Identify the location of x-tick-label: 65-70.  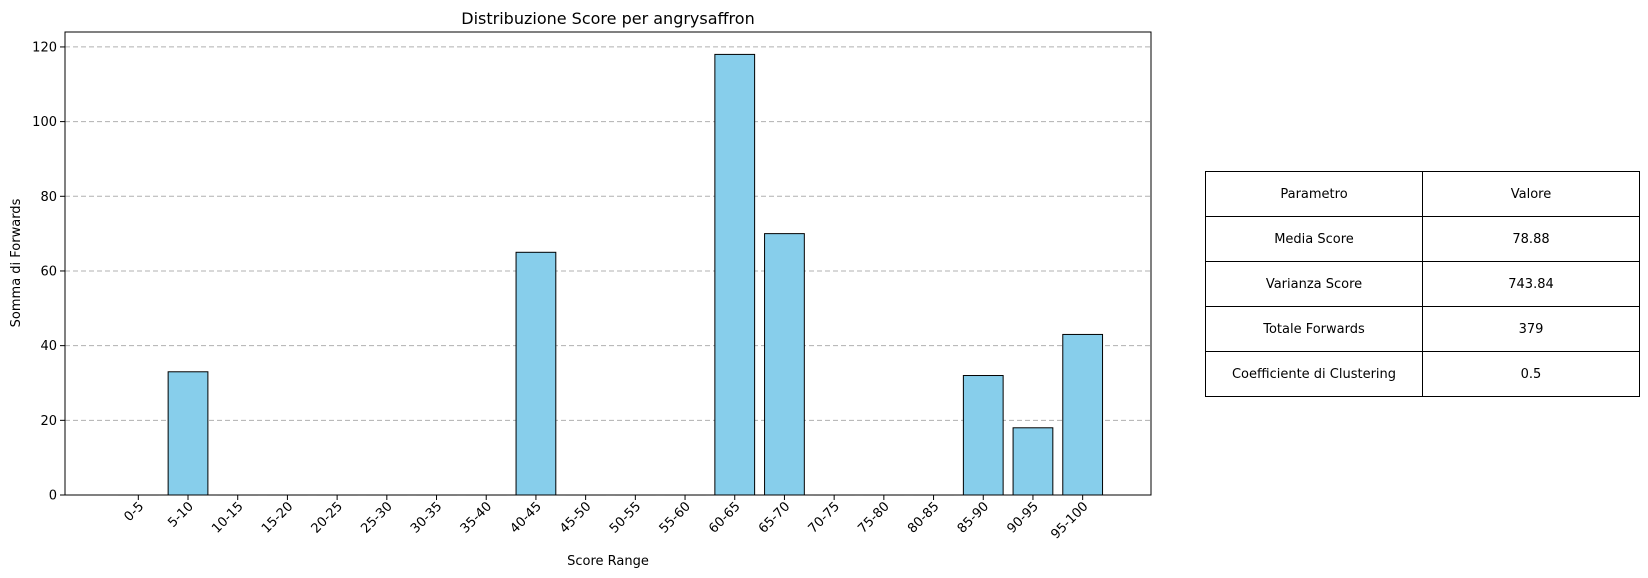
(774, 517).